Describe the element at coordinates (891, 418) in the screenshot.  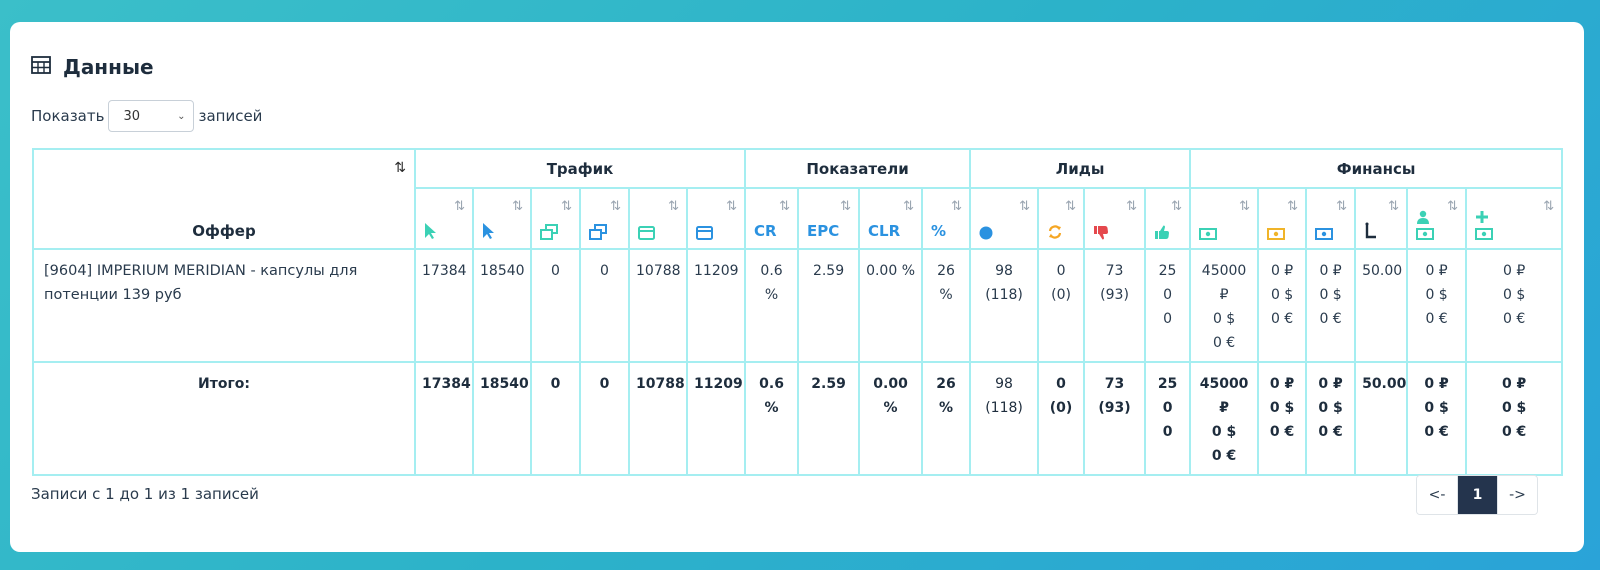
I see `total-clr: 0.00 %` at that location.